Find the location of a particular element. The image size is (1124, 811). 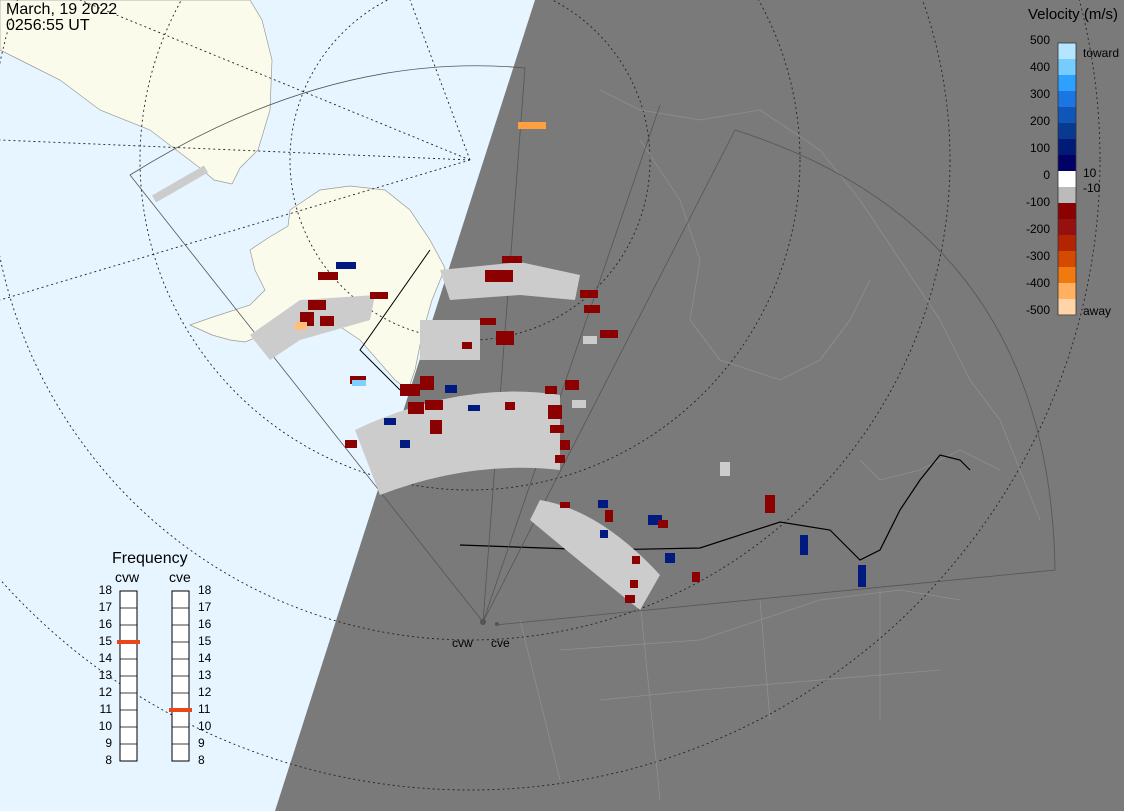

velocity-tick: 500 is located at coordinates (1039, 40).